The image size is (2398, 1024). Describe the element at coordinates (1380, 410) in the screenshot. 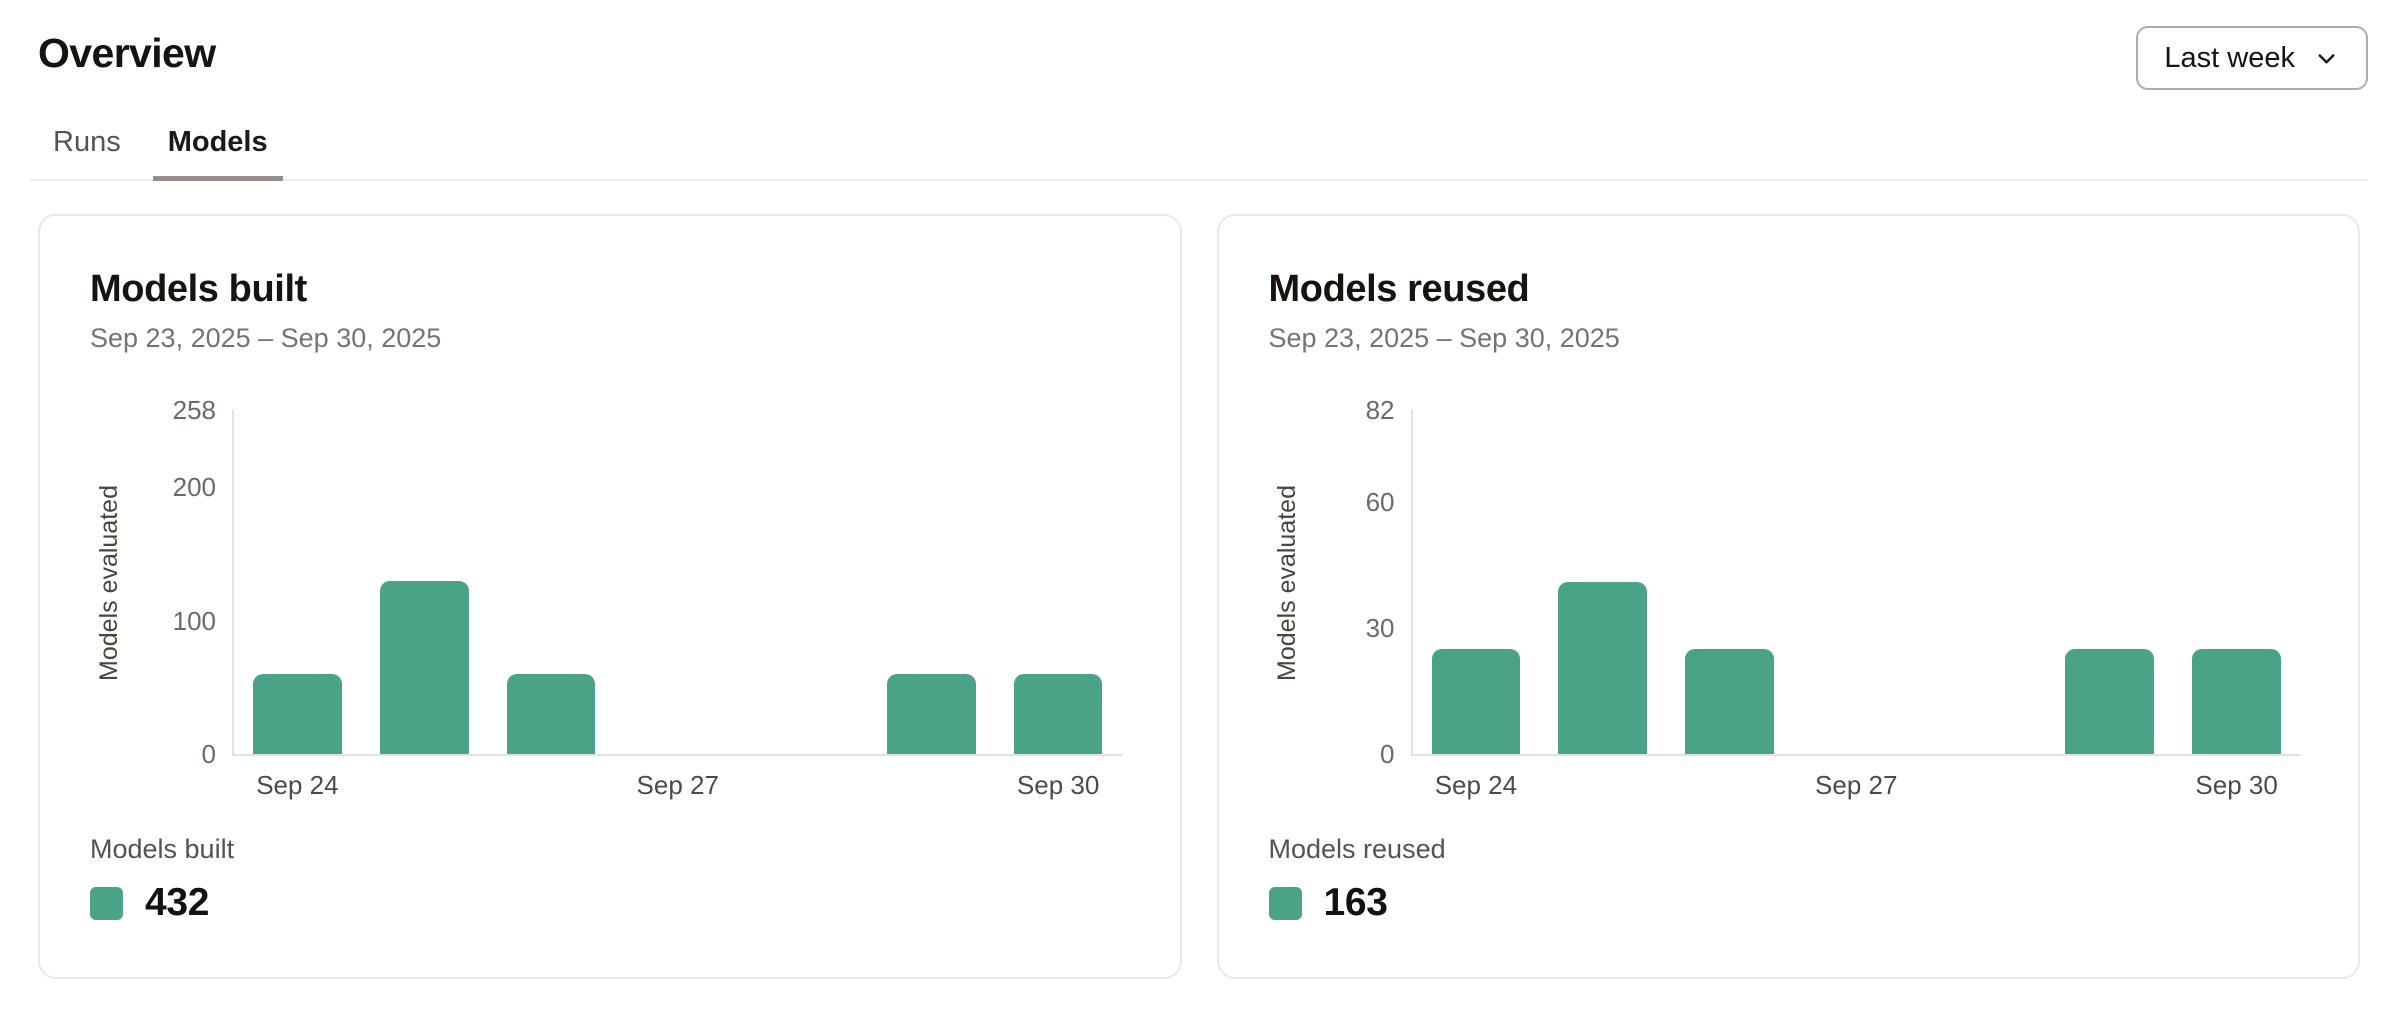

I see `y-axis-tick-label: 82` at that location.